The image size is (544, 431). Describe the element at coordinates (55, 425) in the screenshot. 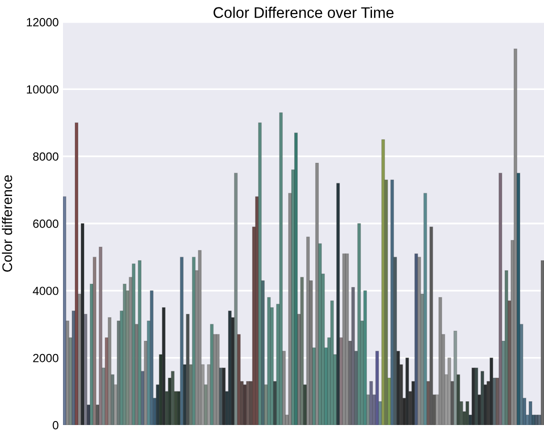

I see `y-tick-label: 0` at that location.